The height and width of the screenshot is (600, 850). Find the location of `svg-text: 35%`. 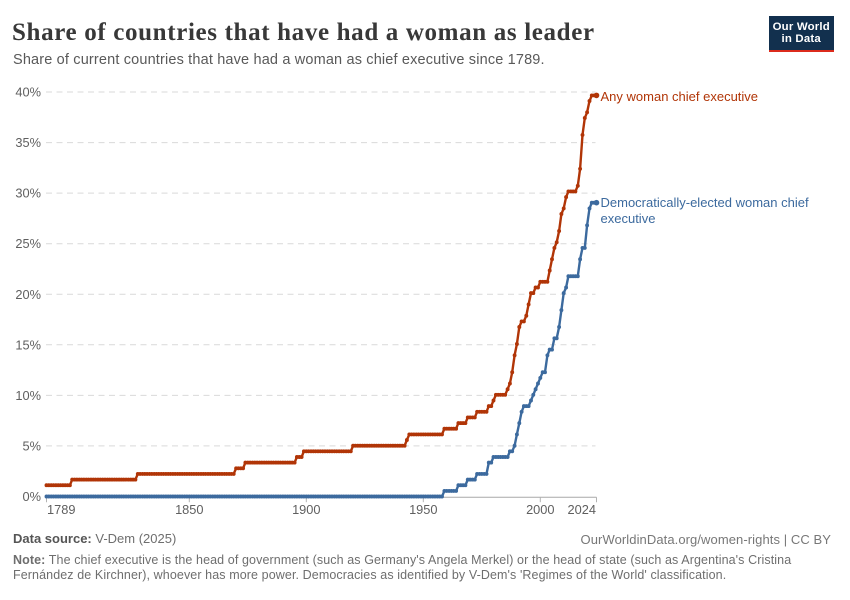

svg-text: 35% is located at coordinates (28, 142).